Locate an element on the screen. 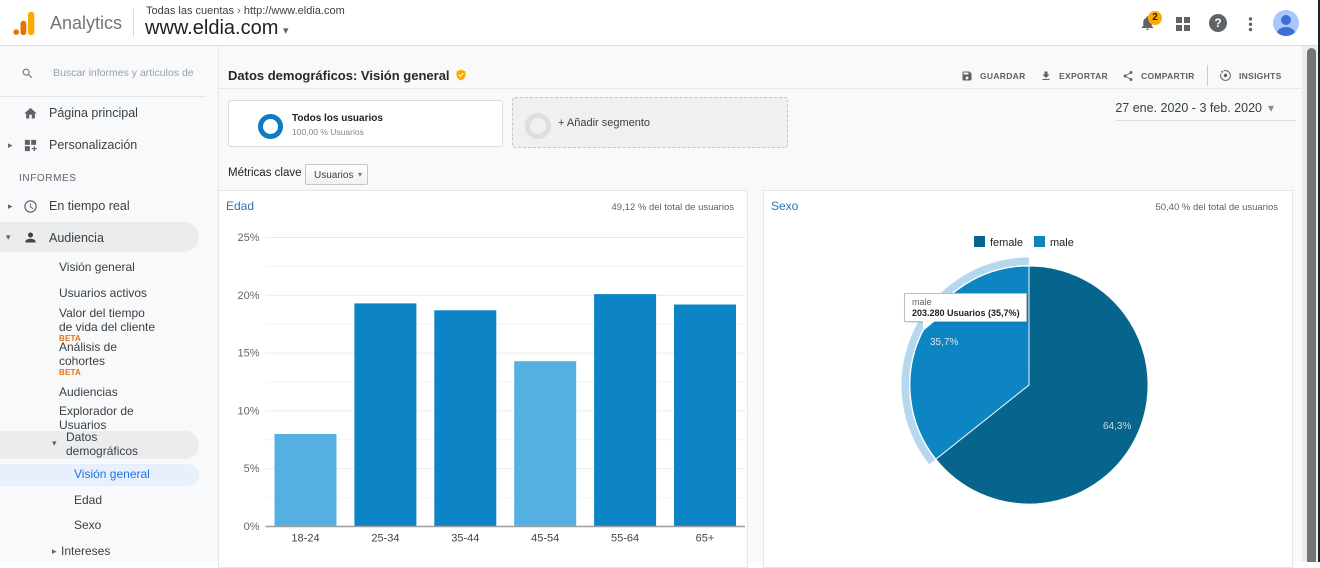 This screenshot has height=568, width=1320. svg-text: female is located at coordinates (1006, 243).